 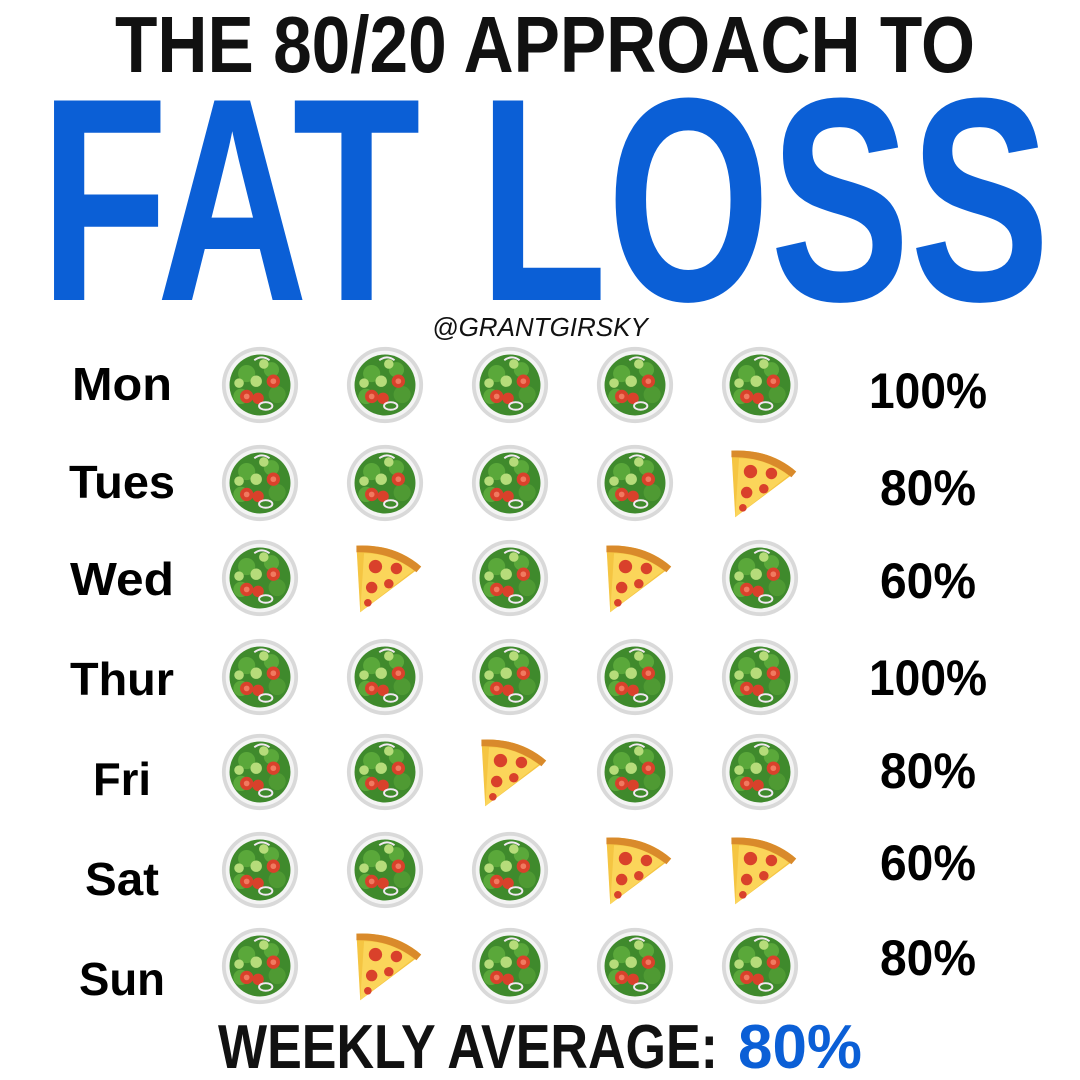 I want to click on handle: @GRANTGIRSKY, so click(x=540, y=327).